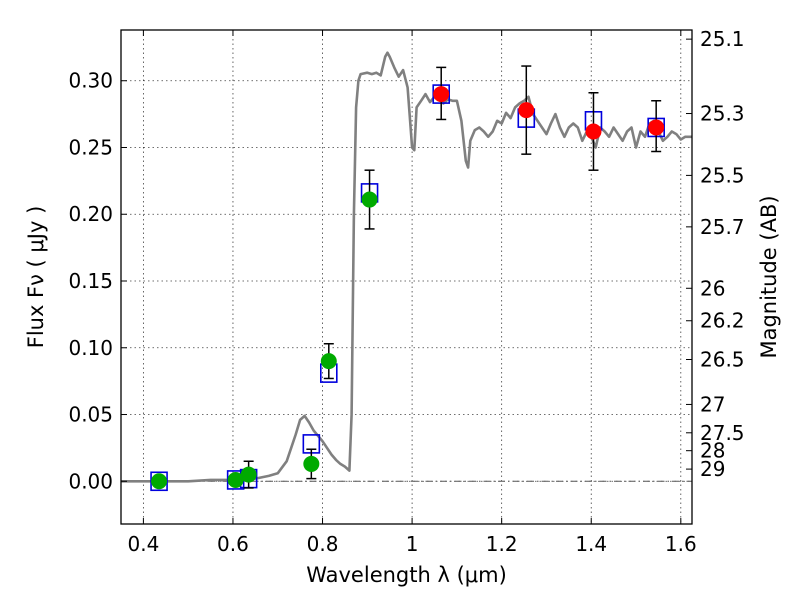  I want to click on x-tick-label: 0.8, so click(323, 544).